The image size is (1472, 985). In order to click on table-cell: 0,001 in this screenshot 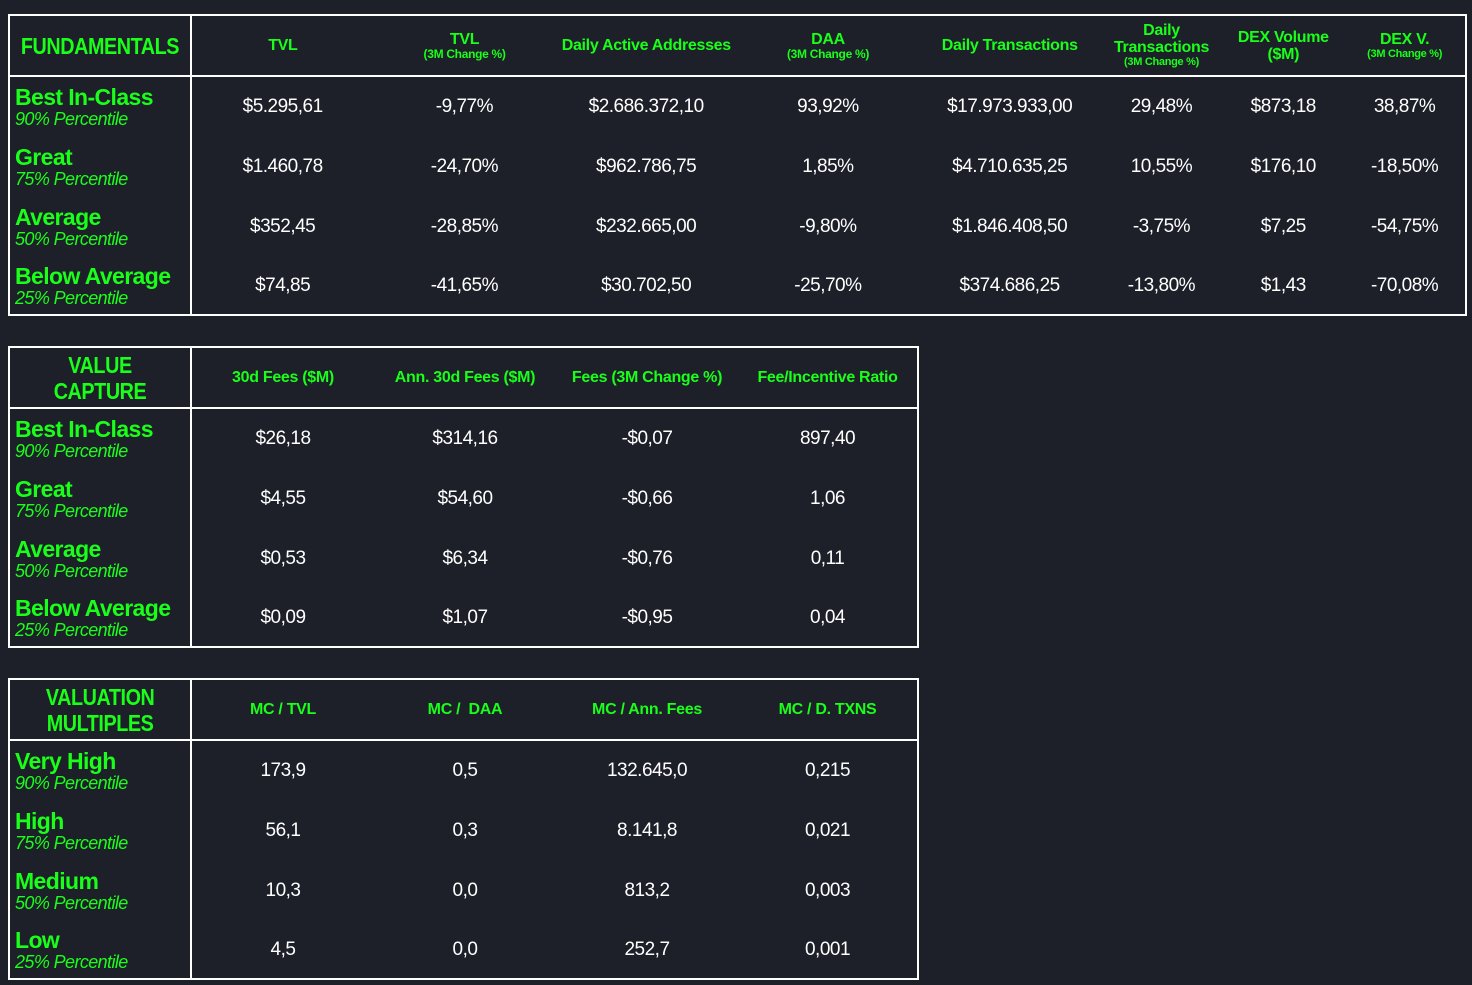, I will do `click(827, 949)`.